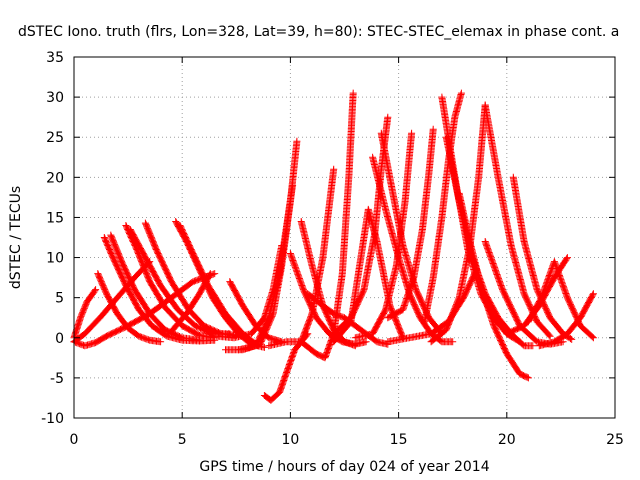  What do you see at coordinates (55, 178) in the screenshot?
I see `y-tick-label: 20` at bounding box center [55, 178].